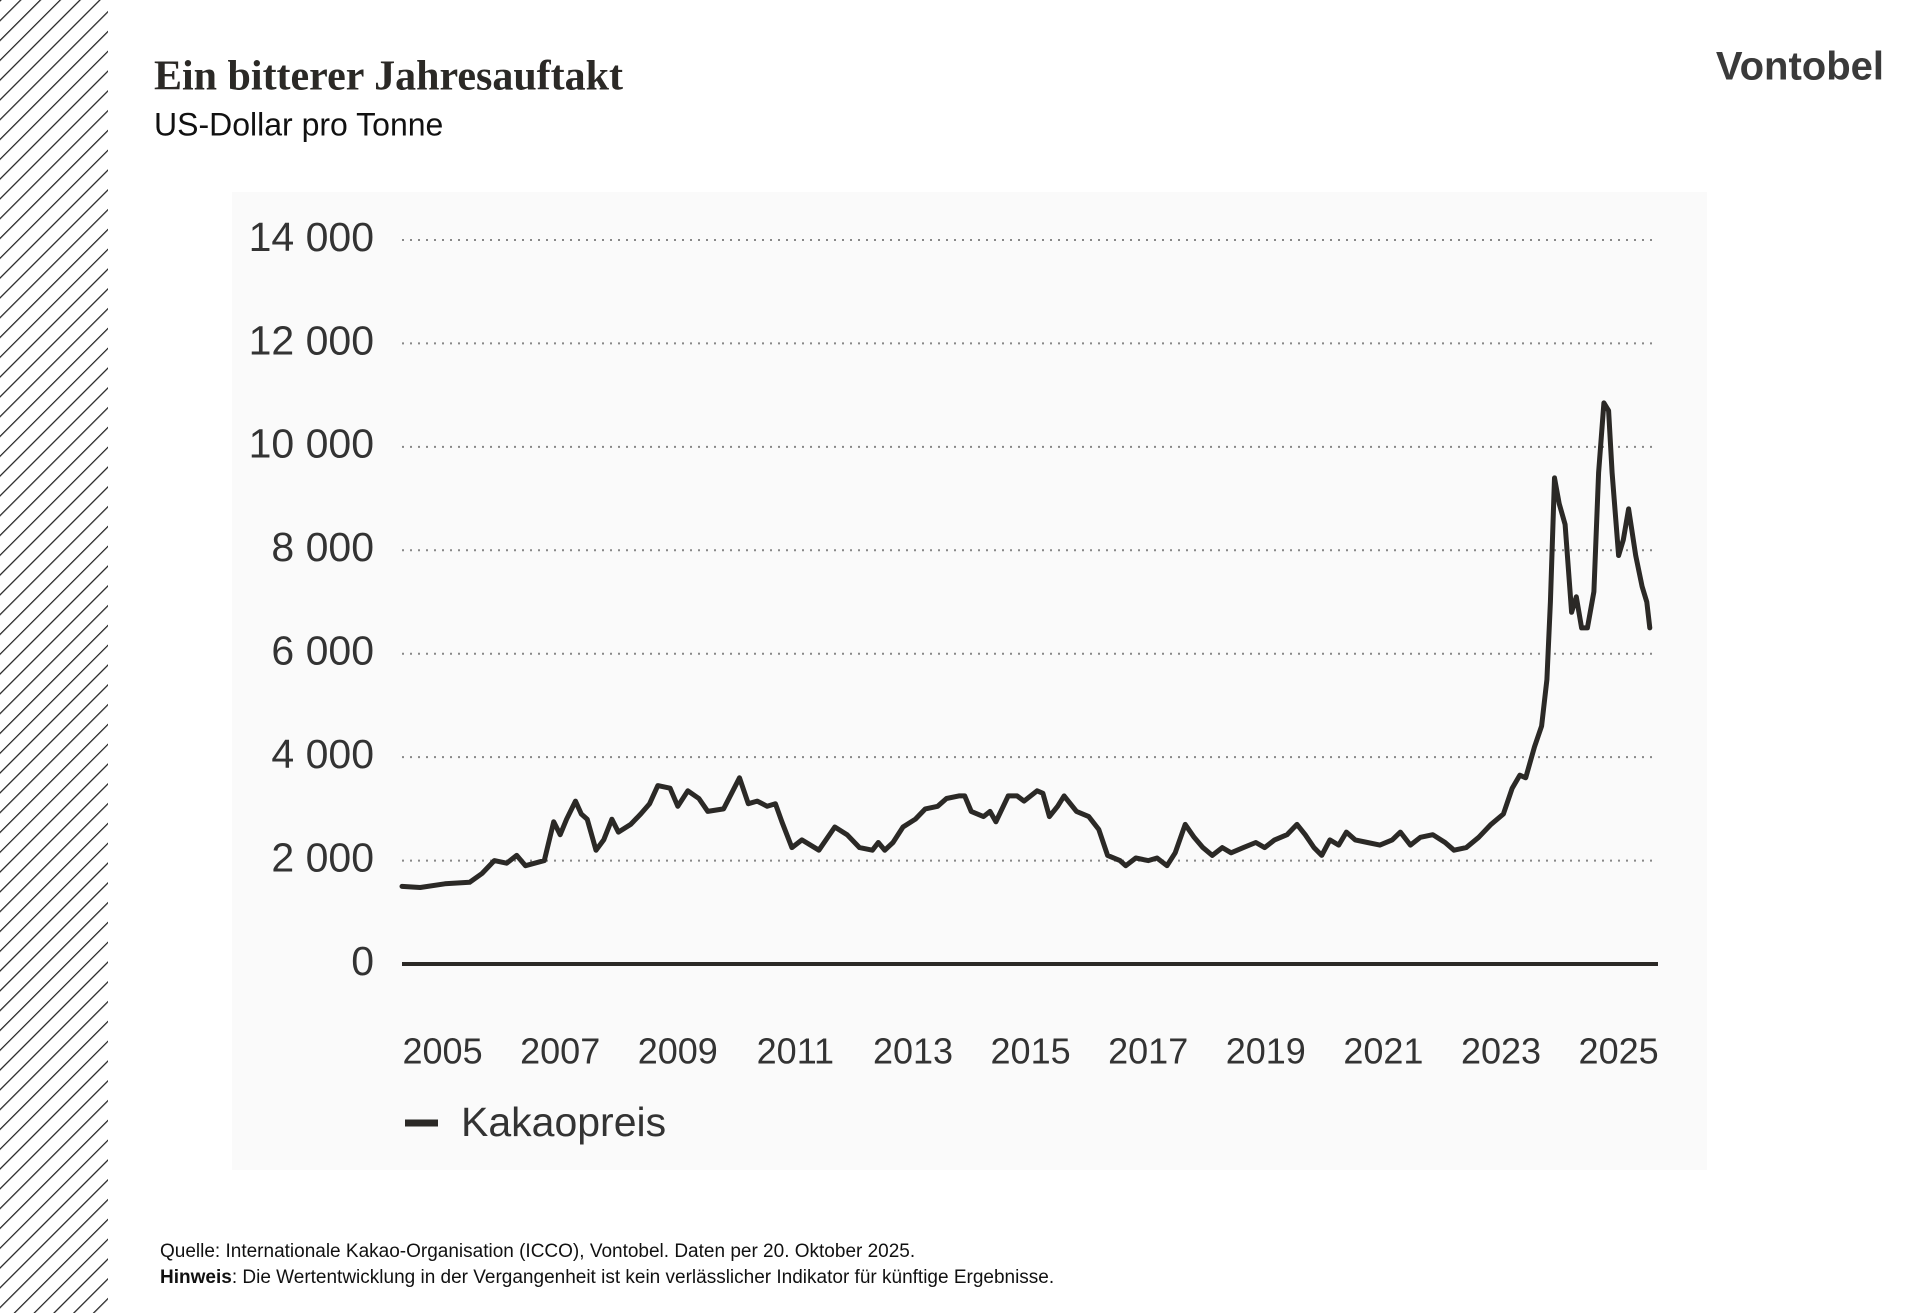 The image size is (1920, 1313). I want to click on note-label: Hinweis, so click(196, 1277).